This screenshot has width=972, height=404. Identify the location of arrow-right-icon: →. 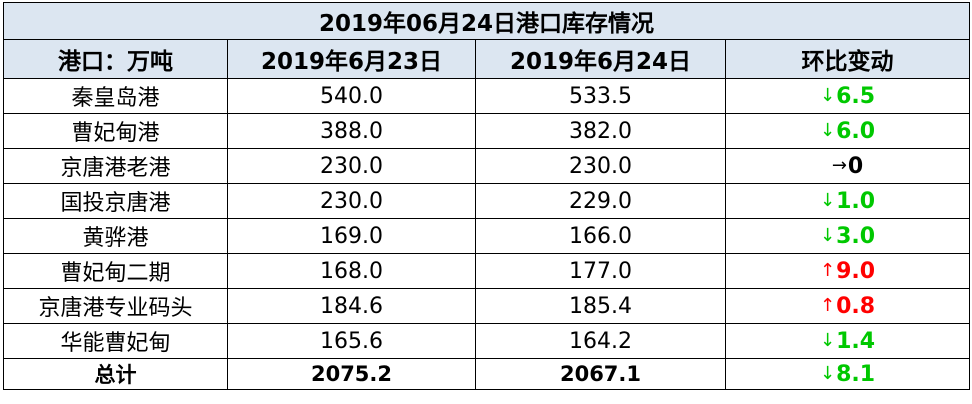
(839, 165).